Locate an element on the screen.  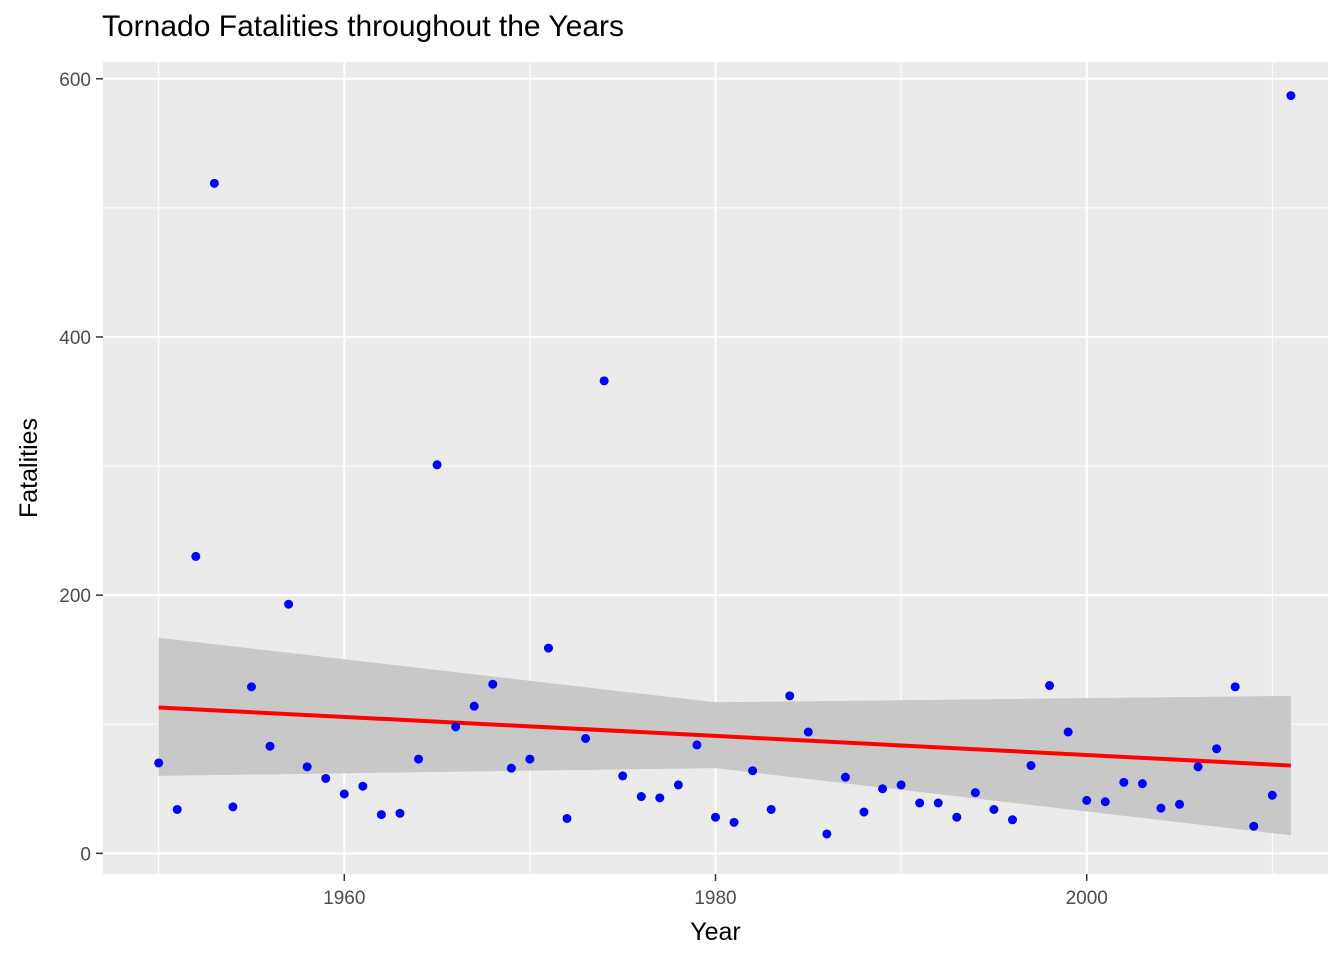
y-tick-label: 200 is located at coordinates (75, 596).